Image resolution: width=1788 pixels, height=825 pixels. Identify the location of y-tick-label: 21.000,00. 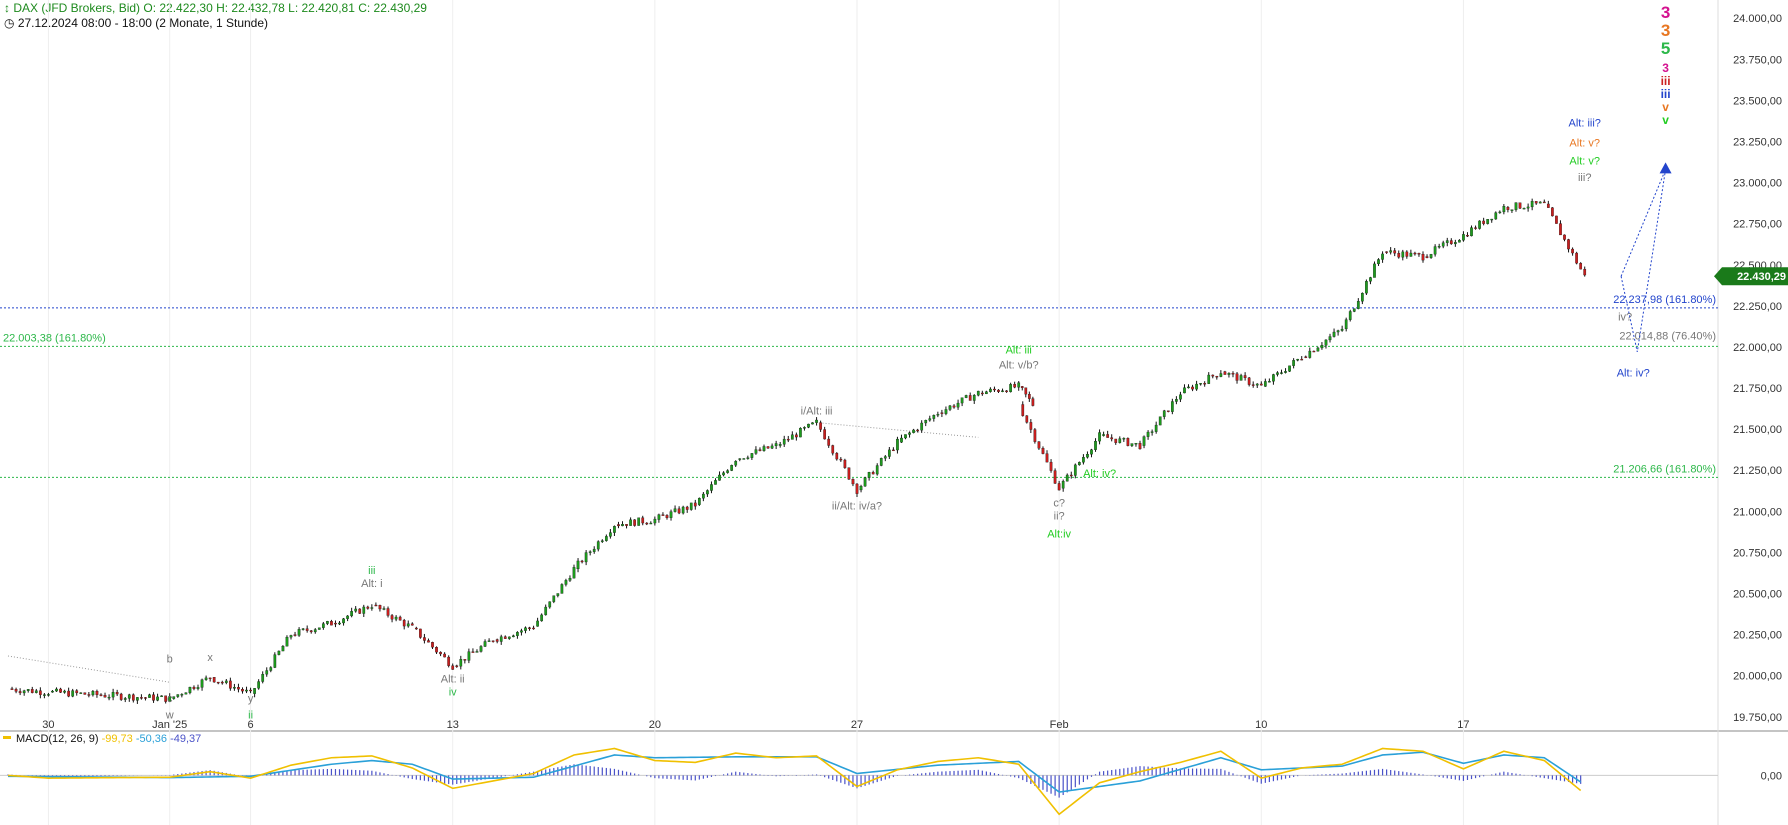
(1757, 512).